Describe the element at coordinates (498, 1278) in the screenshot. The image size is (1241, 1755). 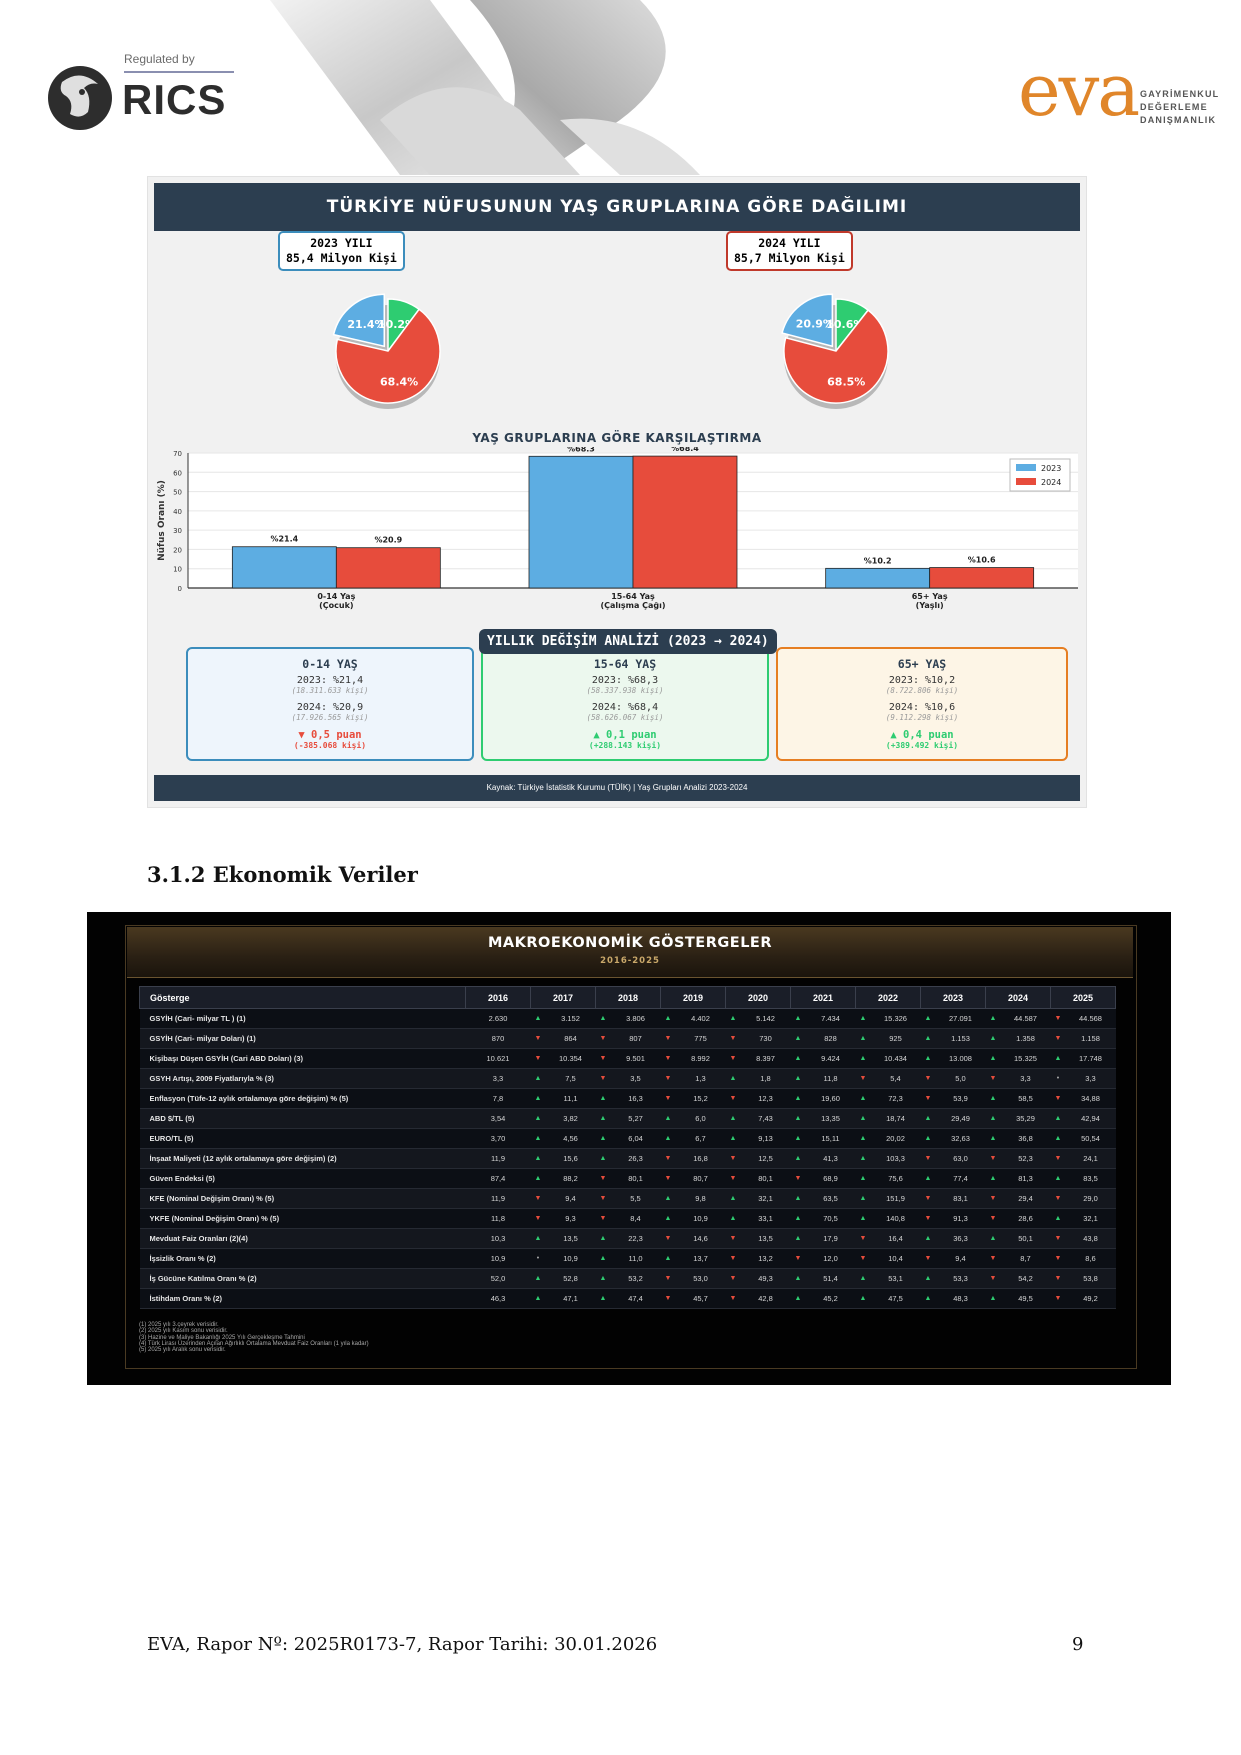
I see `table-cell: 52,0` at that location.